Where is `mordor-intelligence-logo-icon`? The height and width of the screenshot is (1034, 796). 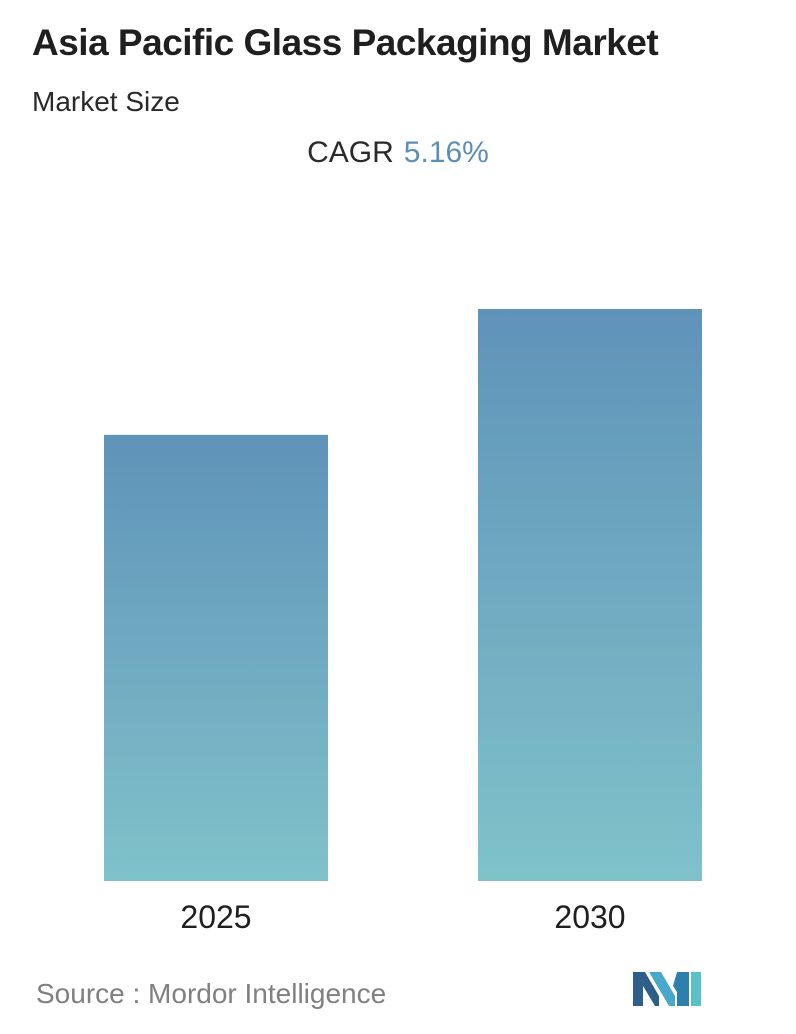 mordor-intelligence-logo-icon is located at coordinates (667, 989).